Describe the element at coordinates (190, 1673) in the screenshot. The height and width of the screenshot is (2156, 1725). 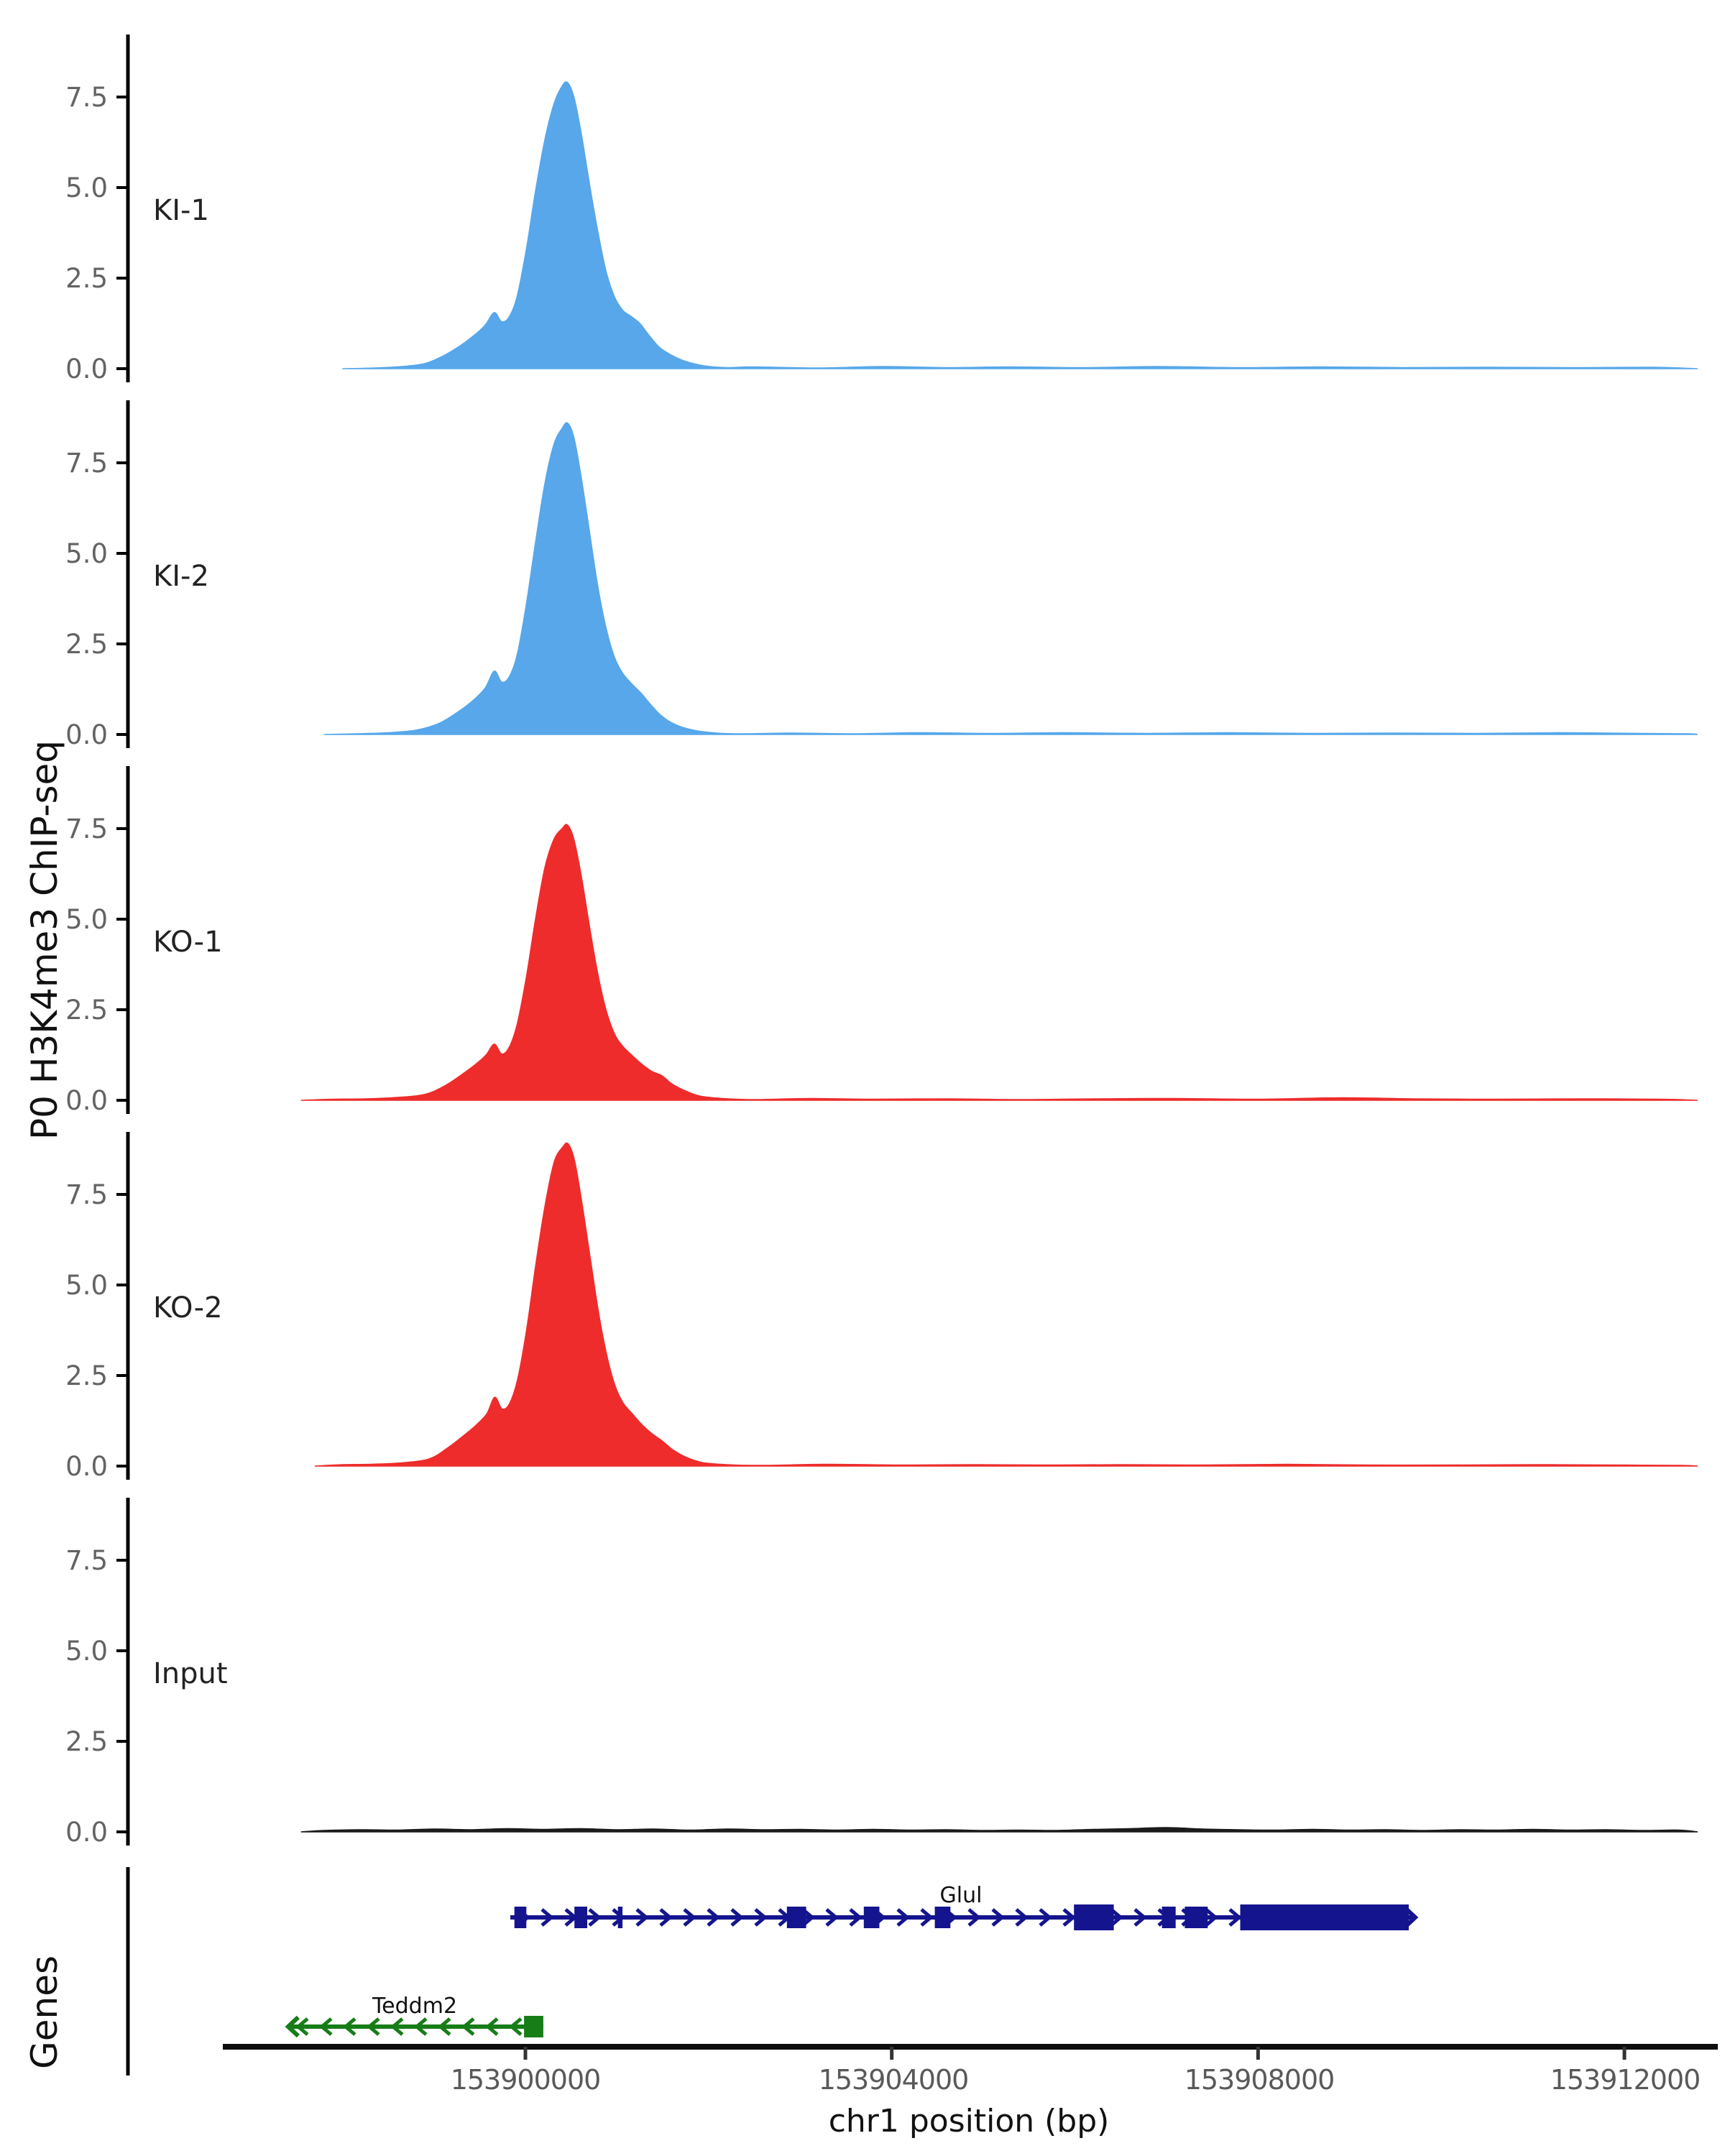
I see `track-label-input: Input` at that location.